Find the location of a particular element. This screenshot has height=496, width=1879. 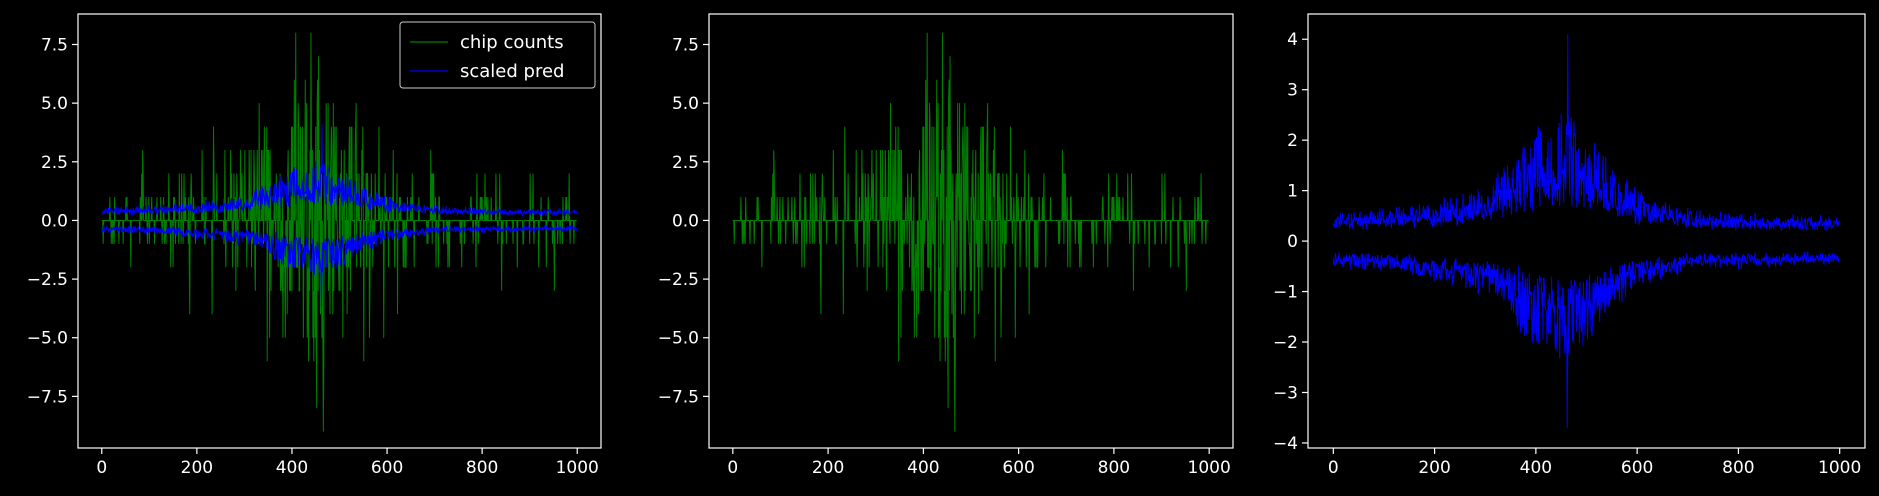

y-tick-label: −1 is located at coordinates (1285, 293).